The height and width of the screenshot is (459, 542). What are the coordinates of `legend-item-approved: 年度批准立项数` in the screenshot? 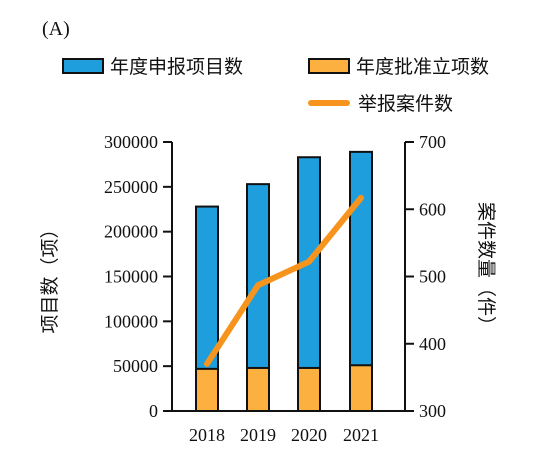 It's located at (398, 65).